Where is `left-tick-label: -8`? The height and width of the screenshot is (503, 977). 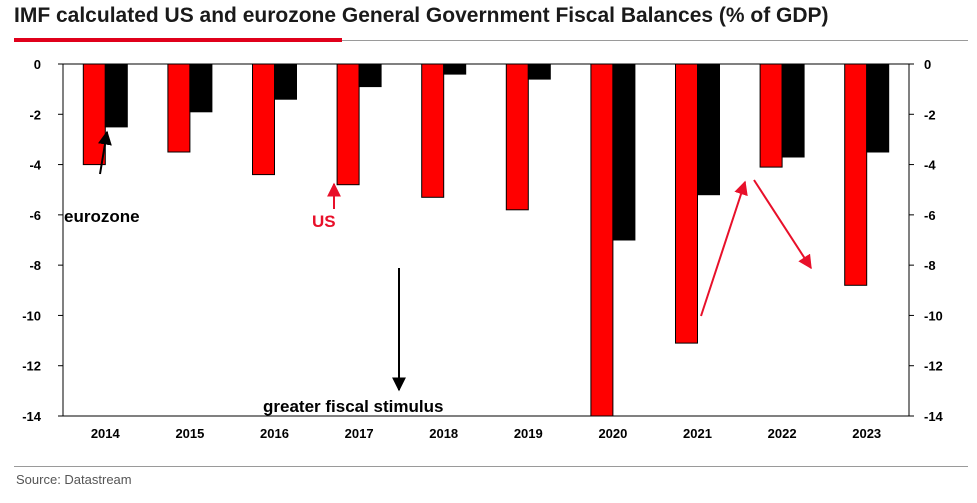
left-tick-label: -8 is located at coordinates (35, 265).